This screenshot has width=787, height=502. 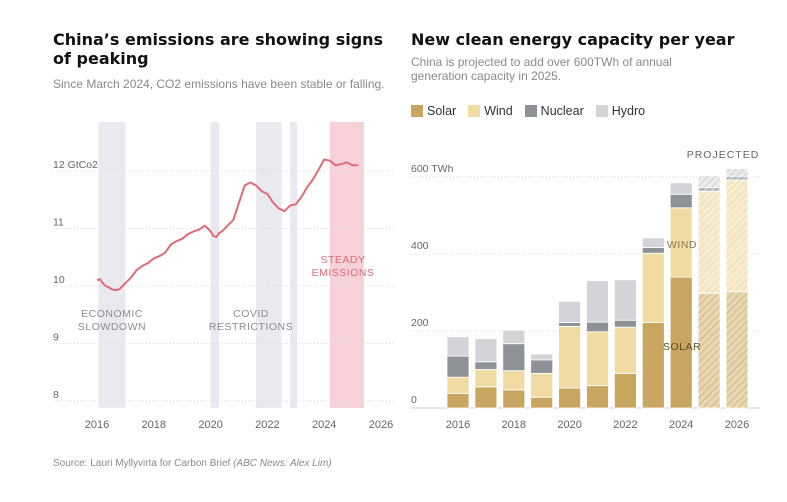 I want to click on source-credit: (ABC News: Alex Lim), so click(x=282, y=463).